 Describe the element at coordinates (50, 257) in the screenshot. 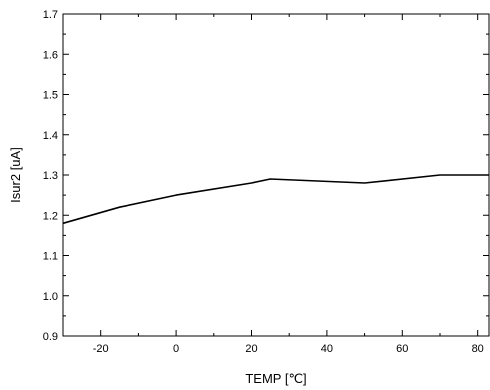

I see `y-tick-label: 1.1` at that location.